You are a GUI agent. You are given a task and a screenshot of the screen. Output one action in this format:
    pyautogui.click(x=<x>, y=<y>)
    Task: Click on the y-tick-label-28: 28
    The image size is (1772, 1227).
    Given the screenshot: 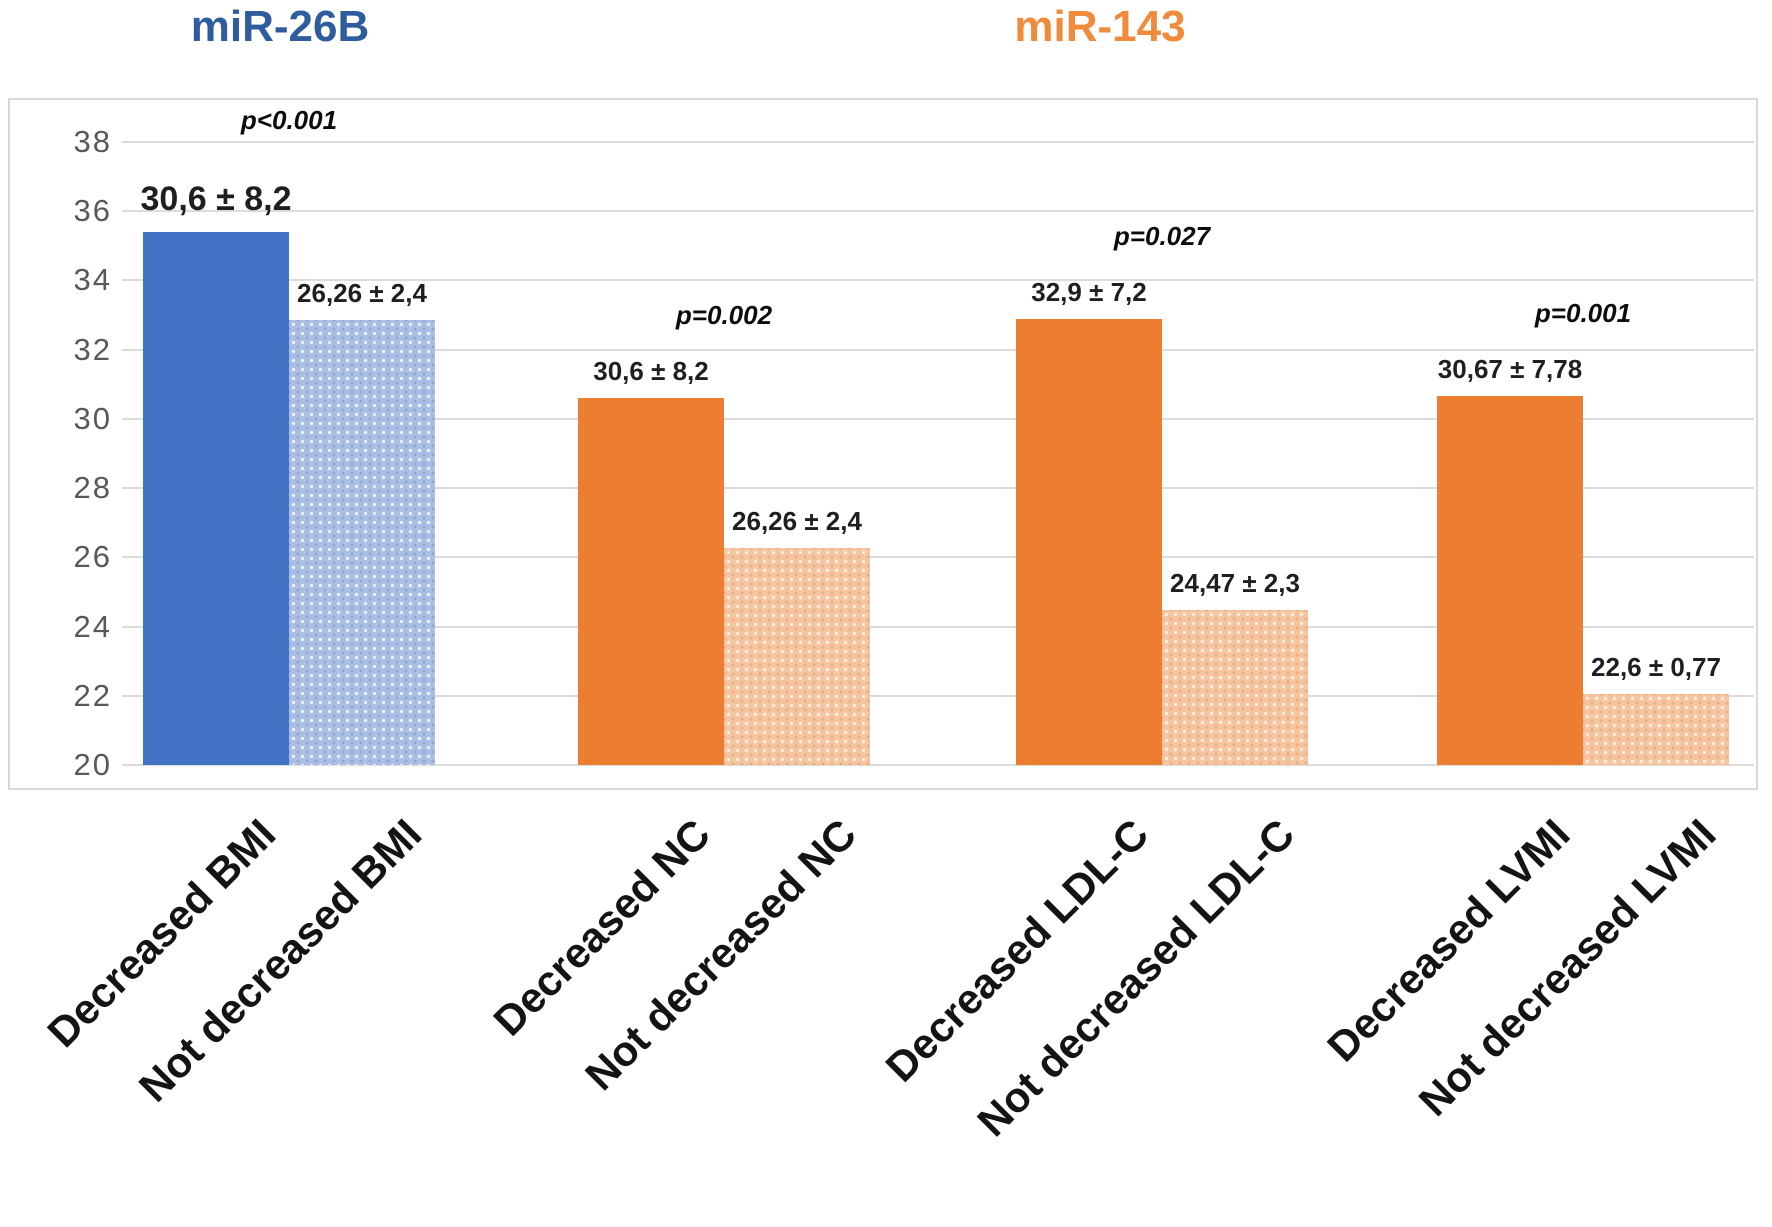 What is the action you would take?
    pyautogui.click(x=92, y=488)
    